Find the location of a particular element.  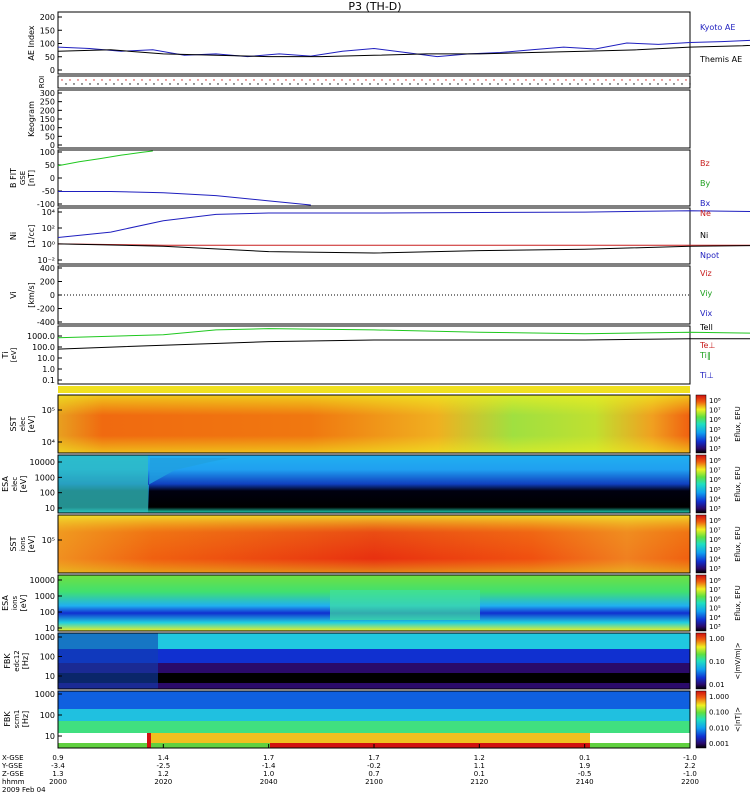

legend-themis-ae: Themis AE is located at coordinates (720, 59).